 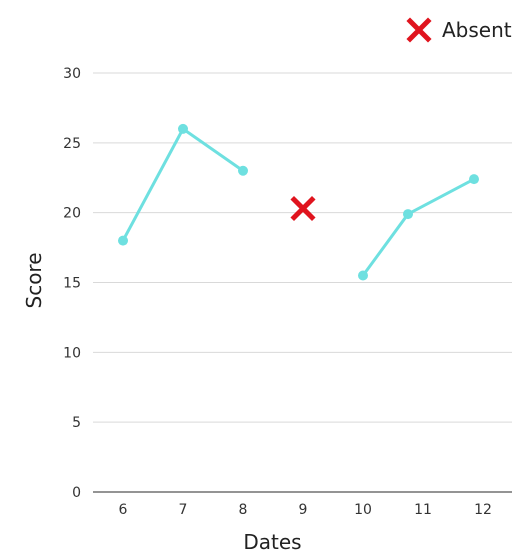 I want to click on x-axis-title: Dates, so click(x=272, y=542).